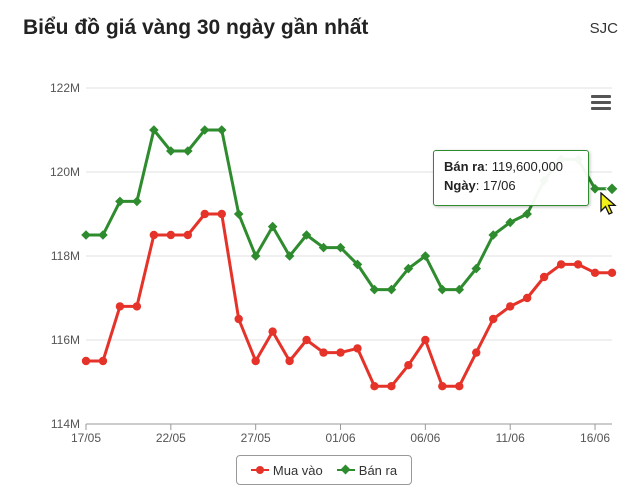  I want to click on tooltip-value: 119,600,000, so click(527, 166).